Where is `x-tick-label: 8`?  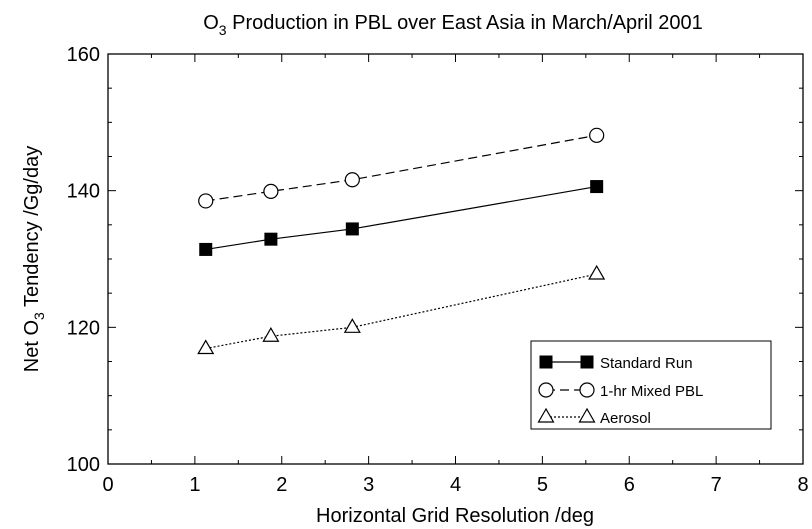
x-tick-label: 8 is located at coordinates (802, 485).